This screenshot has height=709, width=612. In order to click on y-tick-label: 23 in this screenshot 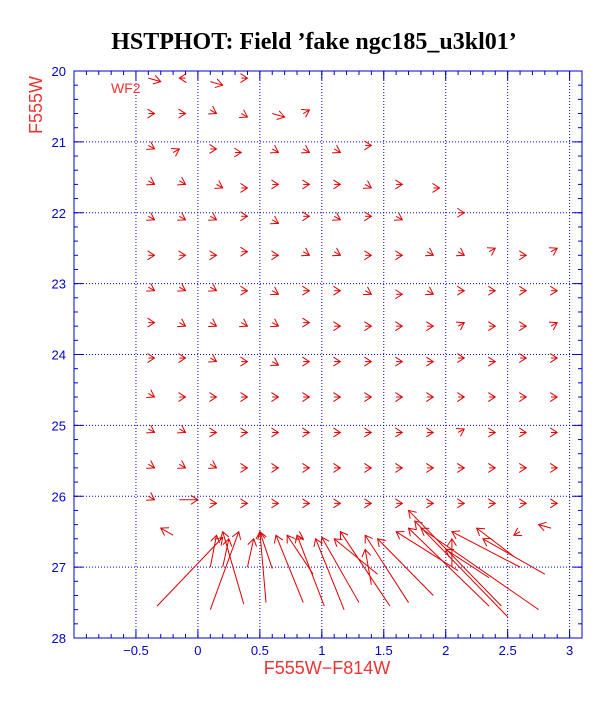, I will do `click(59, 284)`.